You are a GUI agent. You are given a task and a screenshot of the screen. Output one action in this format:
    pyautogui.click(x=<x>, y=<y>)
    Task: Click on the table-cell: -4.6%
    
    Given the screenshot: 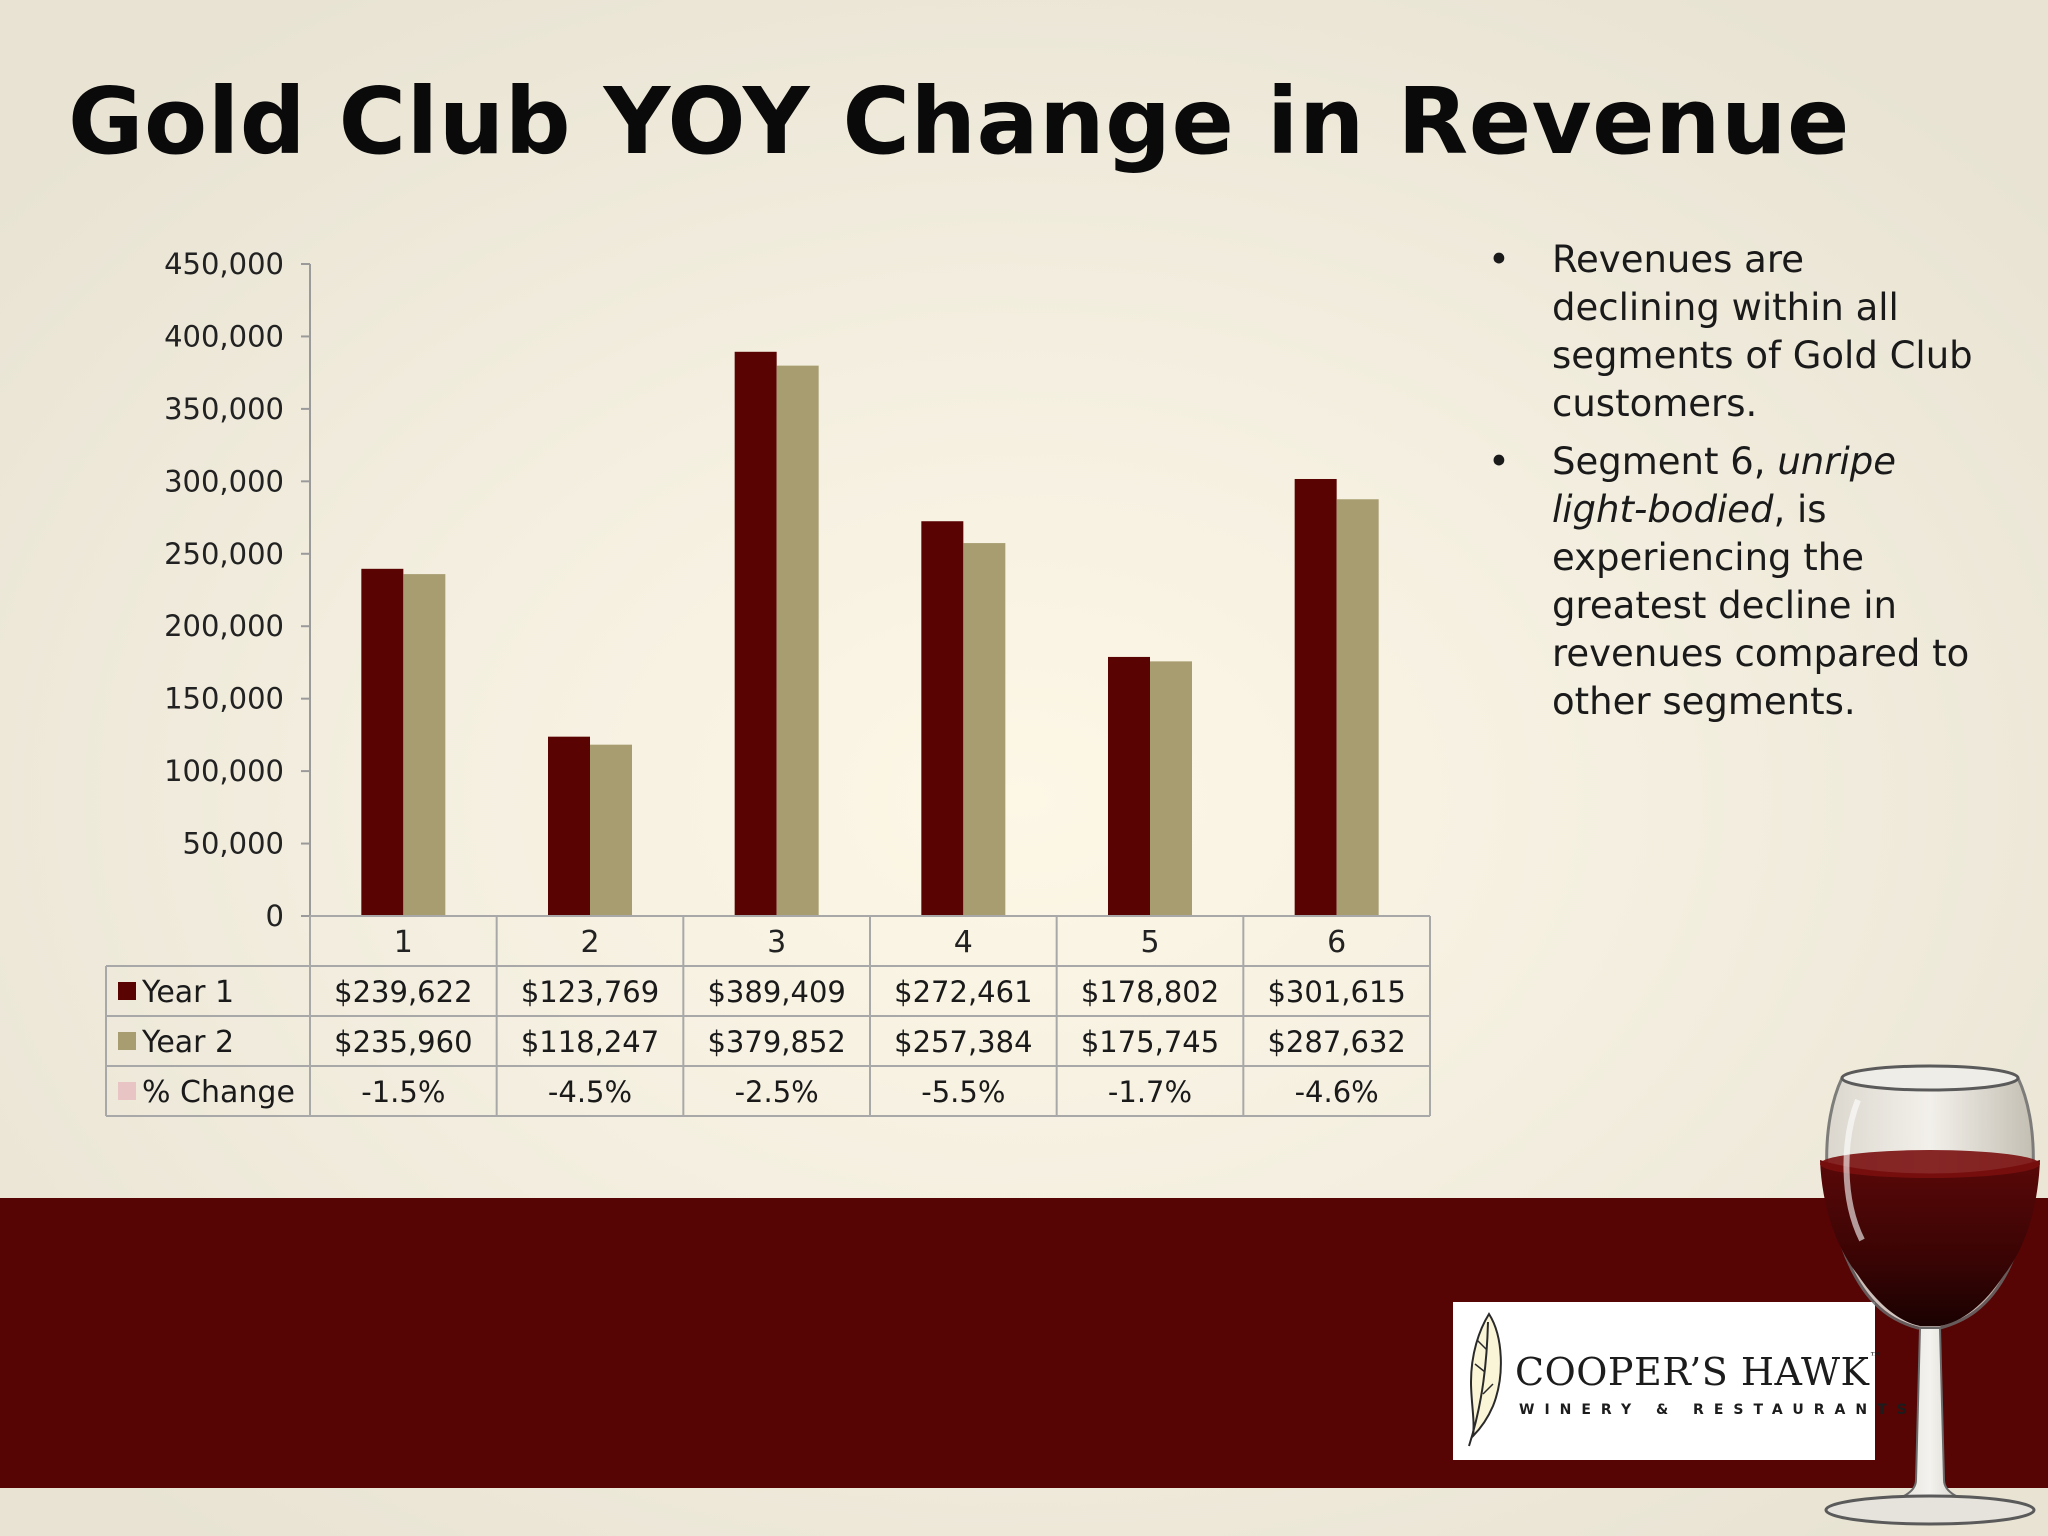 What is the action you would take?
    pyautogui.click(x=1337, y=1092)
    